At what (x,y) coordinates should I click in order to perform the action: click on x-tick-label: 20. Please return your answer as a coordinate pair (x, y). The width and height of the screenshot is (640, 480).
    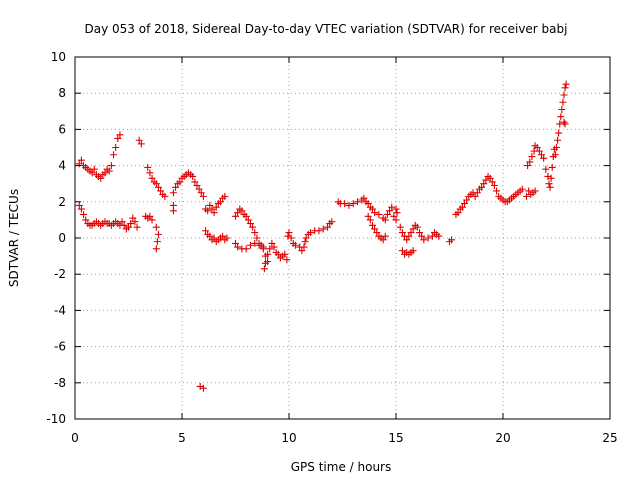
    Looking at the image, I should click on (502, 438).